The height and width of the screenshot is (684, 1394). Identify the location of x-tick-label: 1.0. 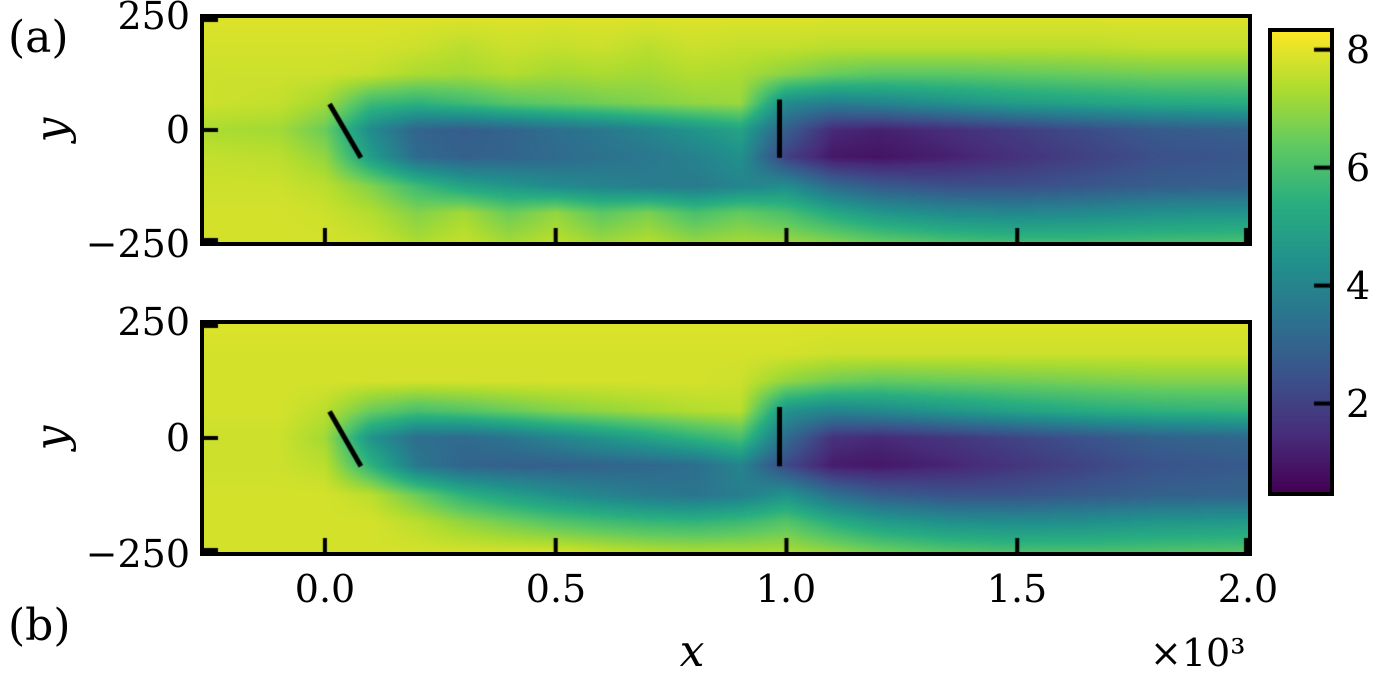
(786, 589).